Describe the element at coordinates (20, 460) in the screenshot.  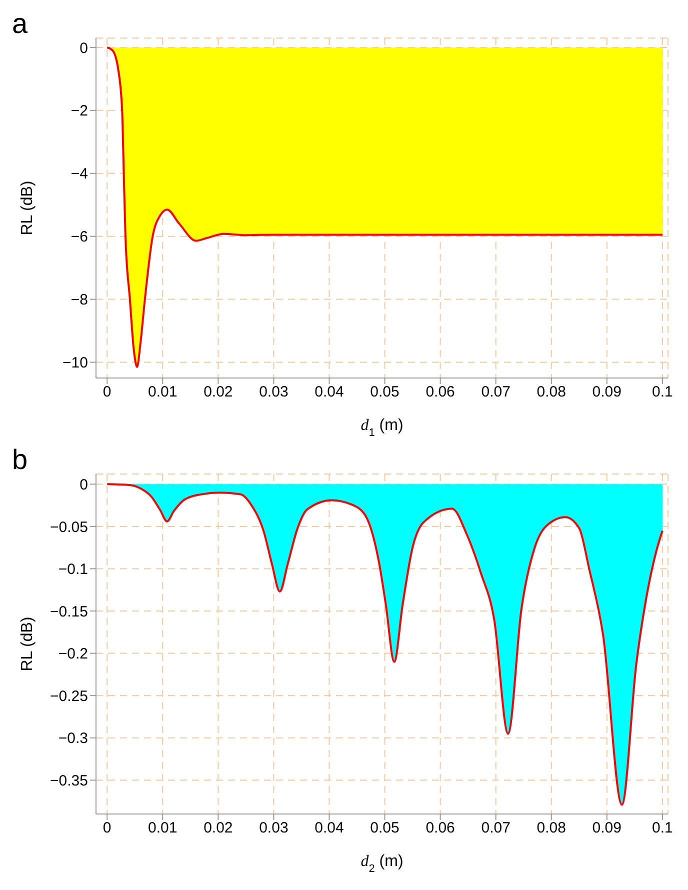
I see `chart-title: b` at that location.